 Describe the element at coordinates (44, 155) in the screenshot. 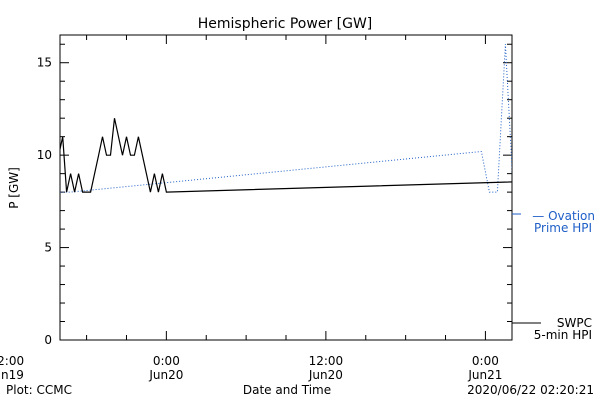

I see `y-tick-label: 10` at that location.